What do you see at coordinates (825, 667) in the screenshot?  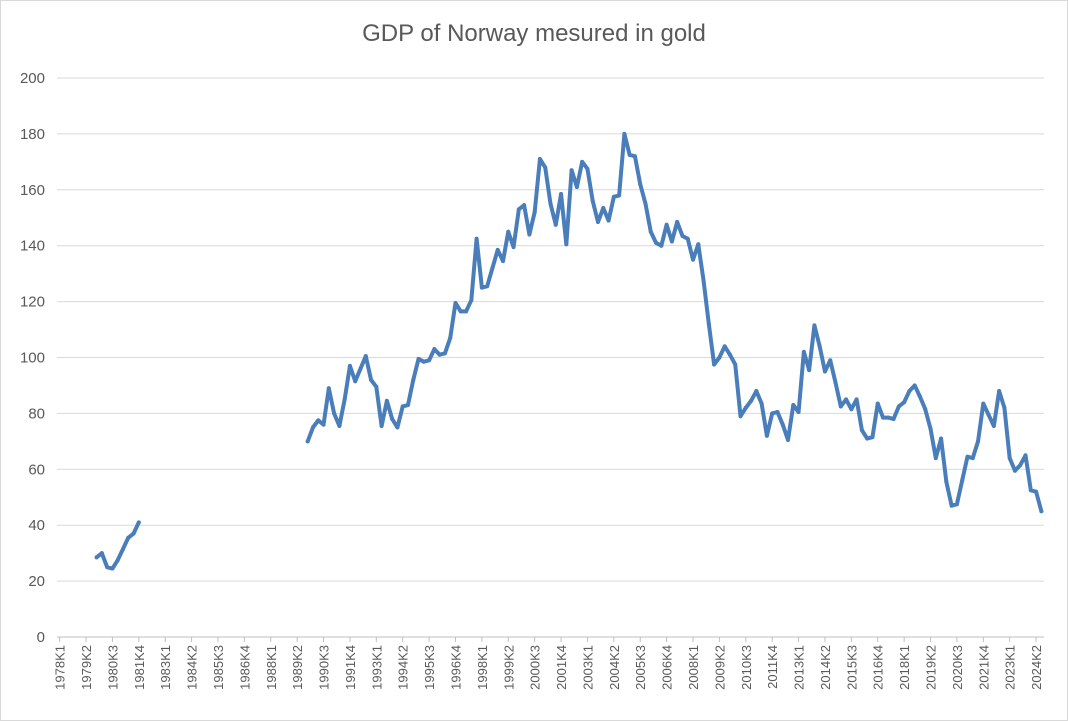 I see `x-tick-label: 2014K2` at bounding box center [825, 667].